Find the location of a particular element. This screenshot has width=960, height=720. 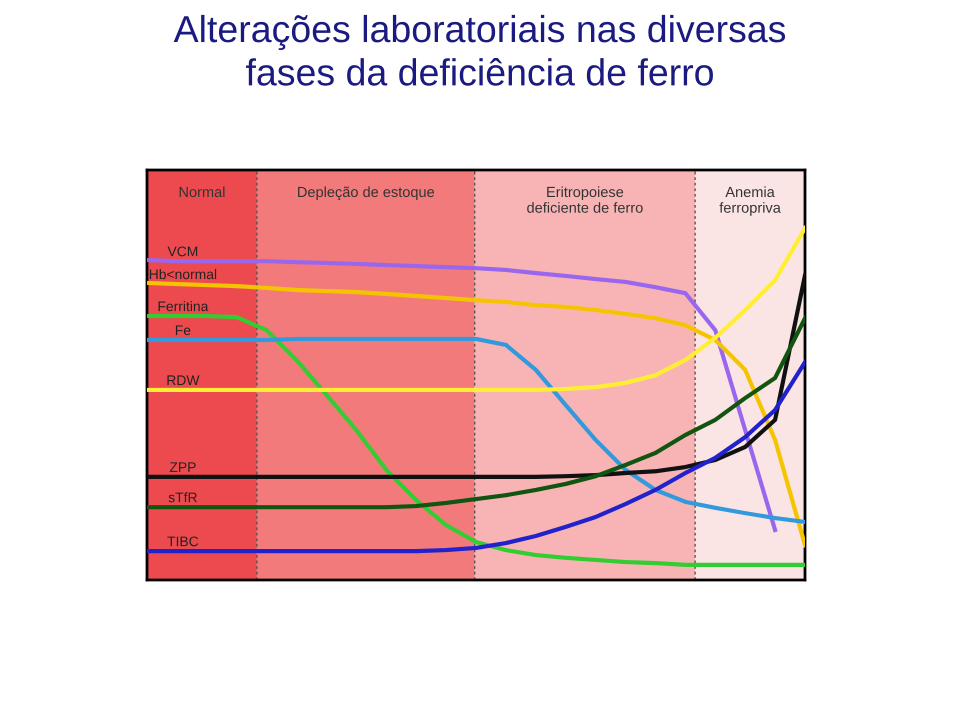

text: Normal is located at coordinates (202, 192).